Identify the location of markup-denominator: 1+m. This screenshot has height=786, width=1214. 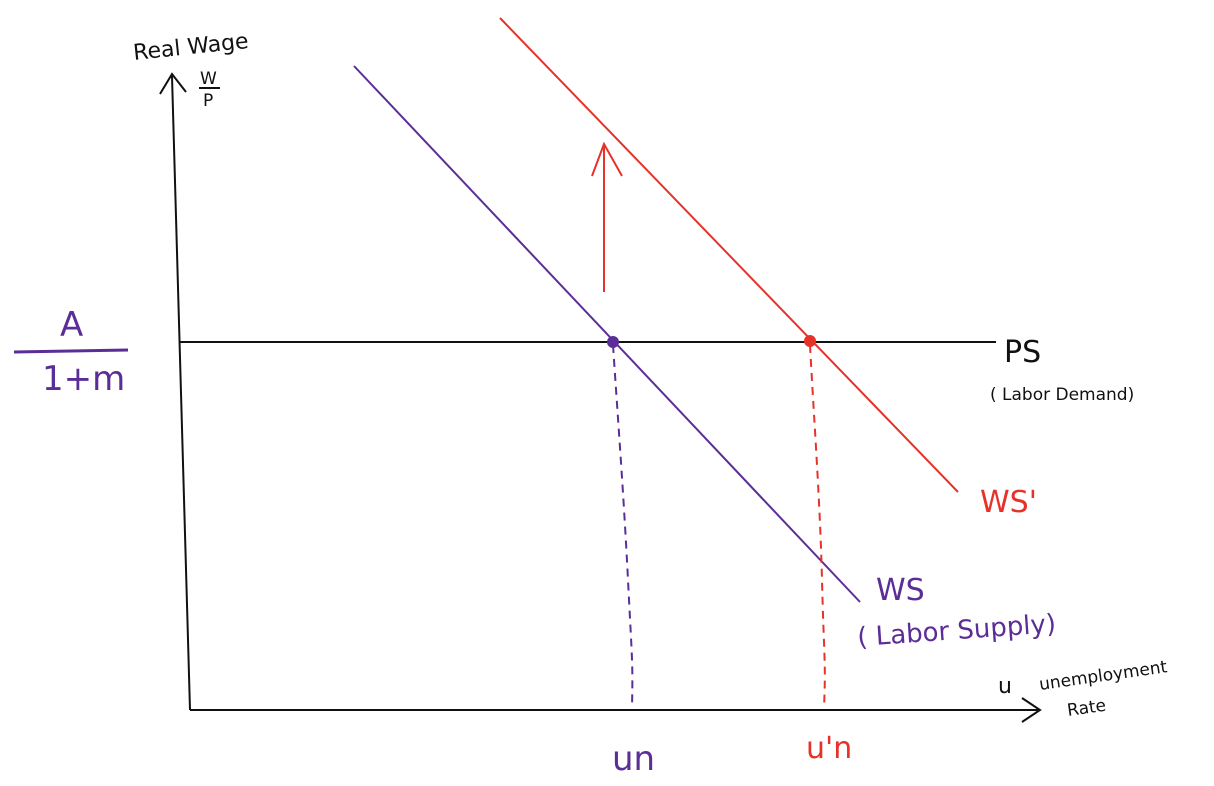
(83, 379).